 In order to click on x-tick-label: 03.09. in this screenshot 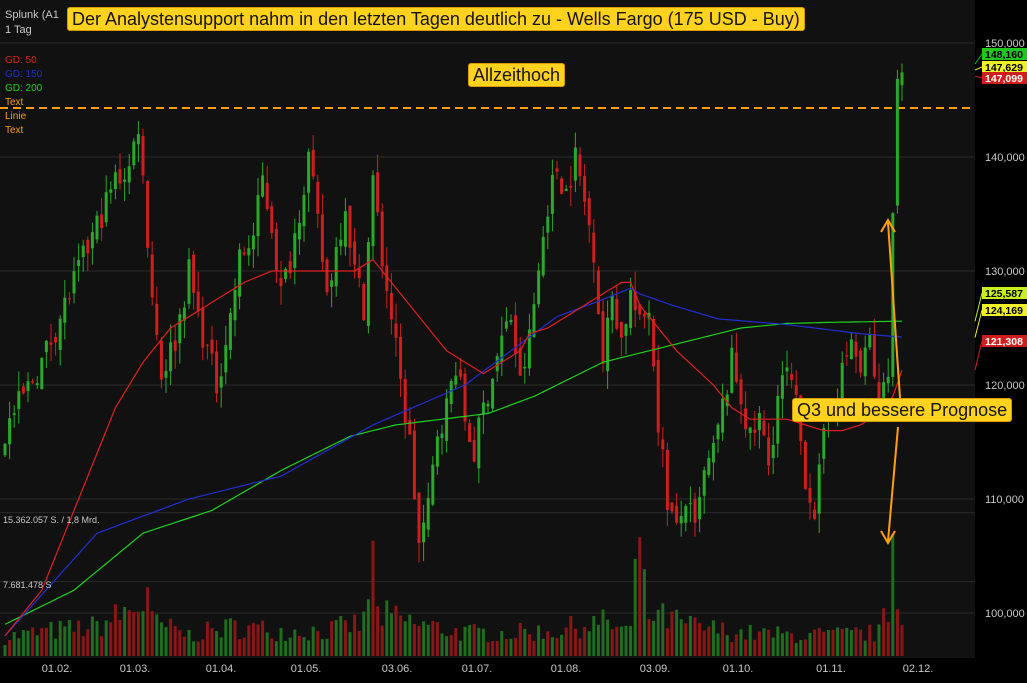, I will do `click(655, 669)`.